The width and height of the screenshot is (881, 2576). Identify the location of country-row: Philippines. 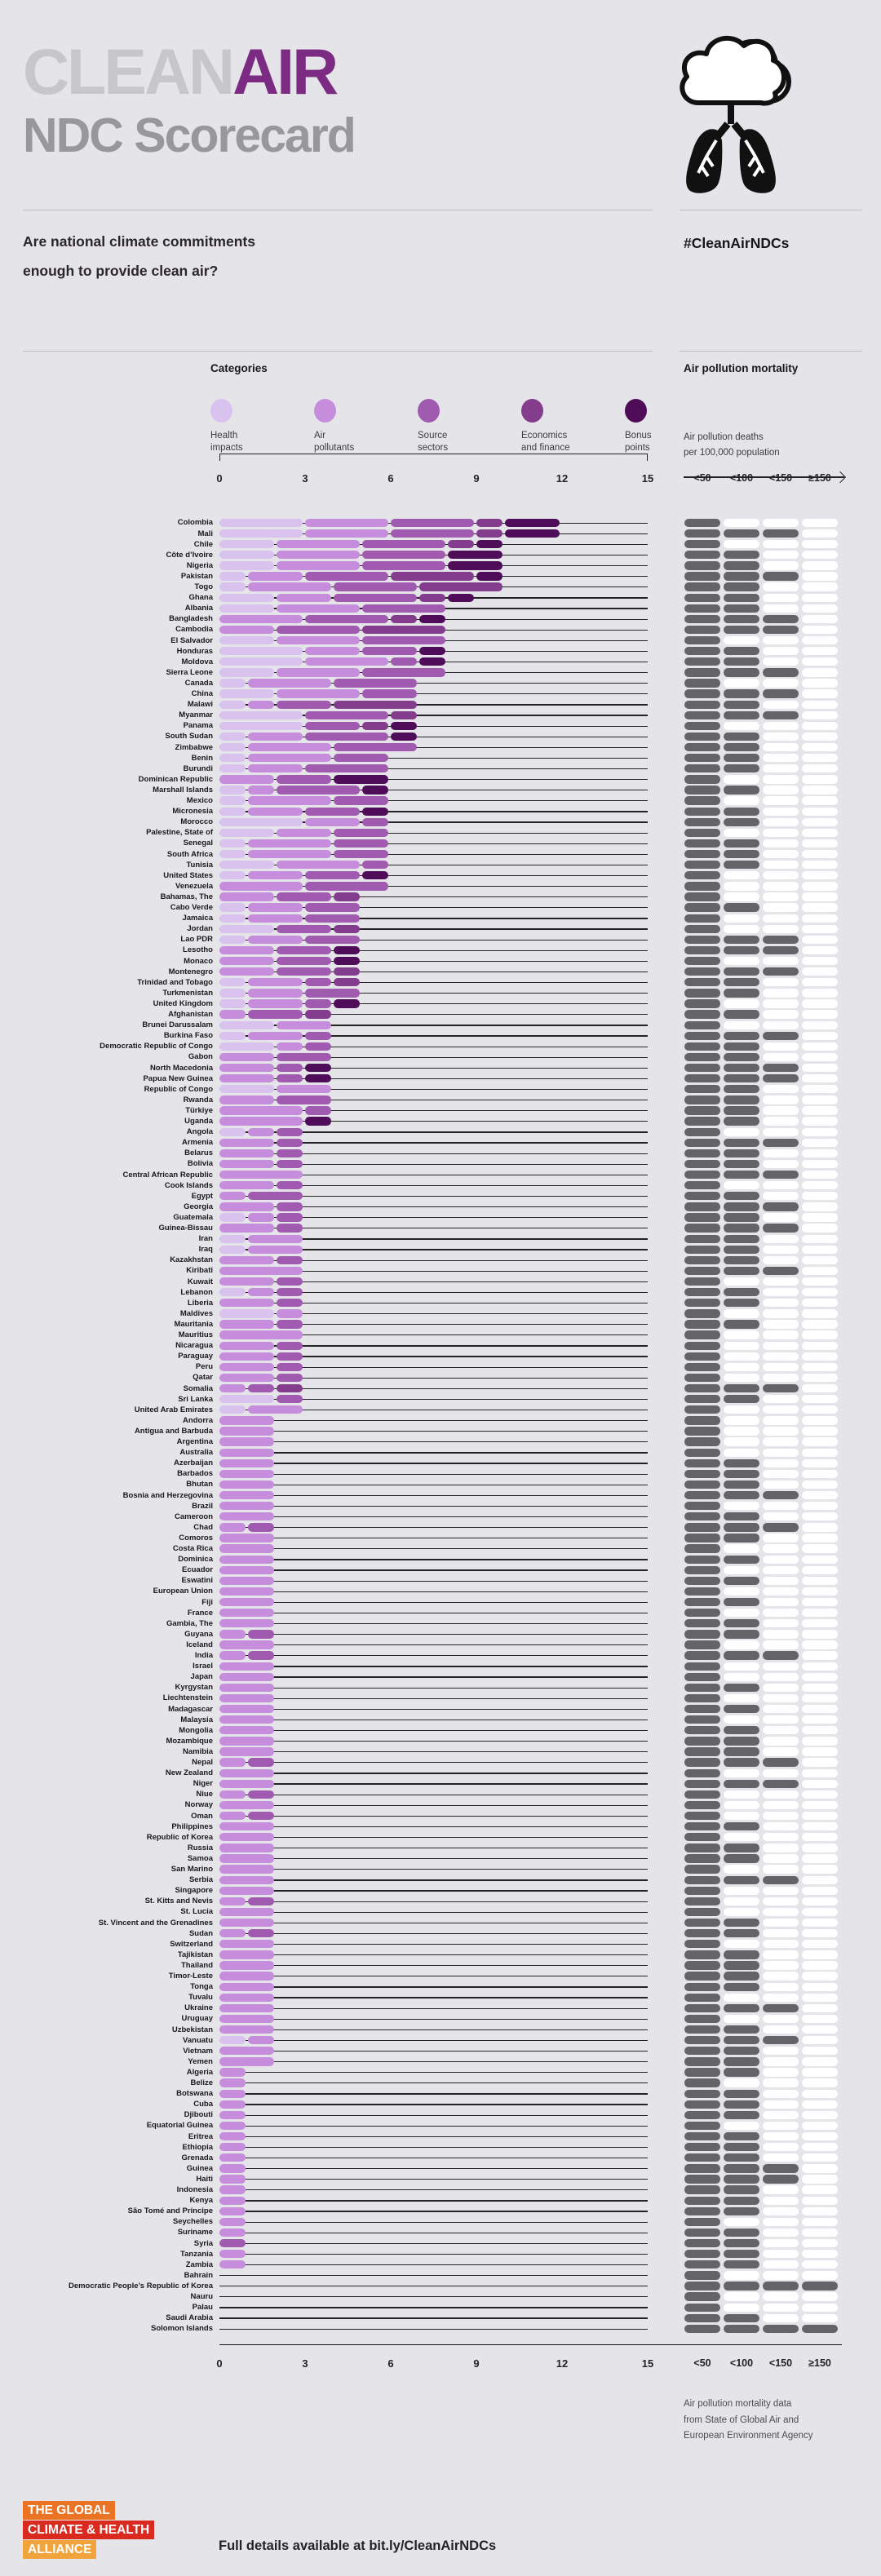
(440, 1826).